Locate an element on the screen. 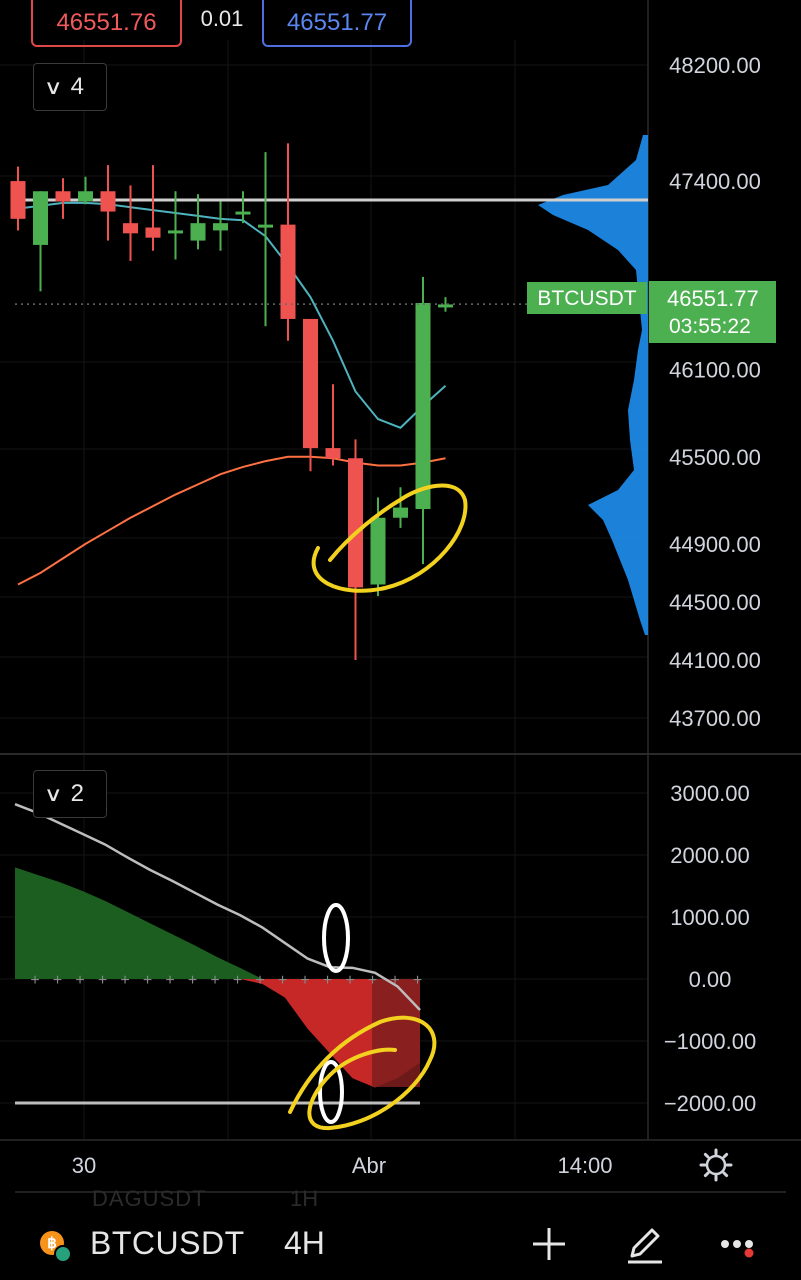  ask-price: 46551.77 is located at coordinates (337, 22).